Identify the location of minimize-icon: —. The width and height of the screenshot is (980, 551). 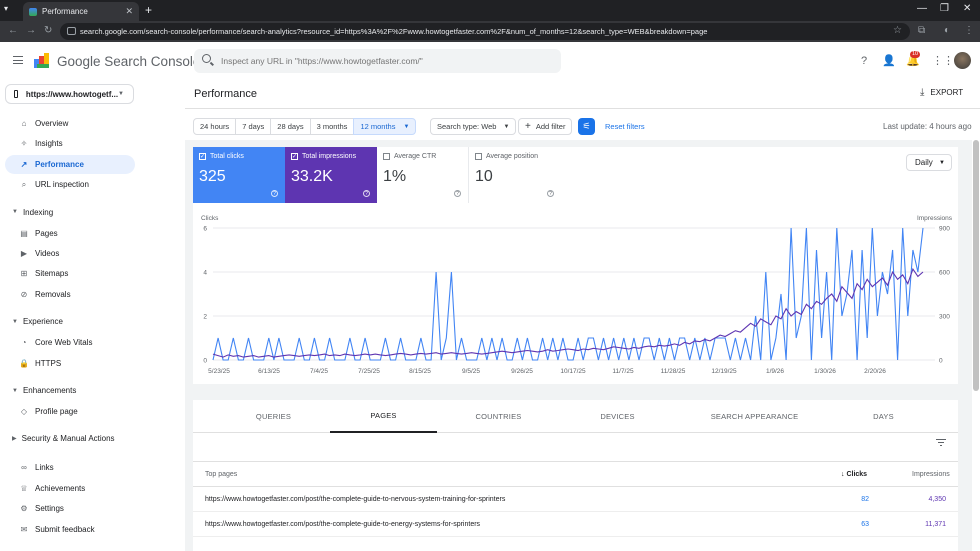
(922, 8).